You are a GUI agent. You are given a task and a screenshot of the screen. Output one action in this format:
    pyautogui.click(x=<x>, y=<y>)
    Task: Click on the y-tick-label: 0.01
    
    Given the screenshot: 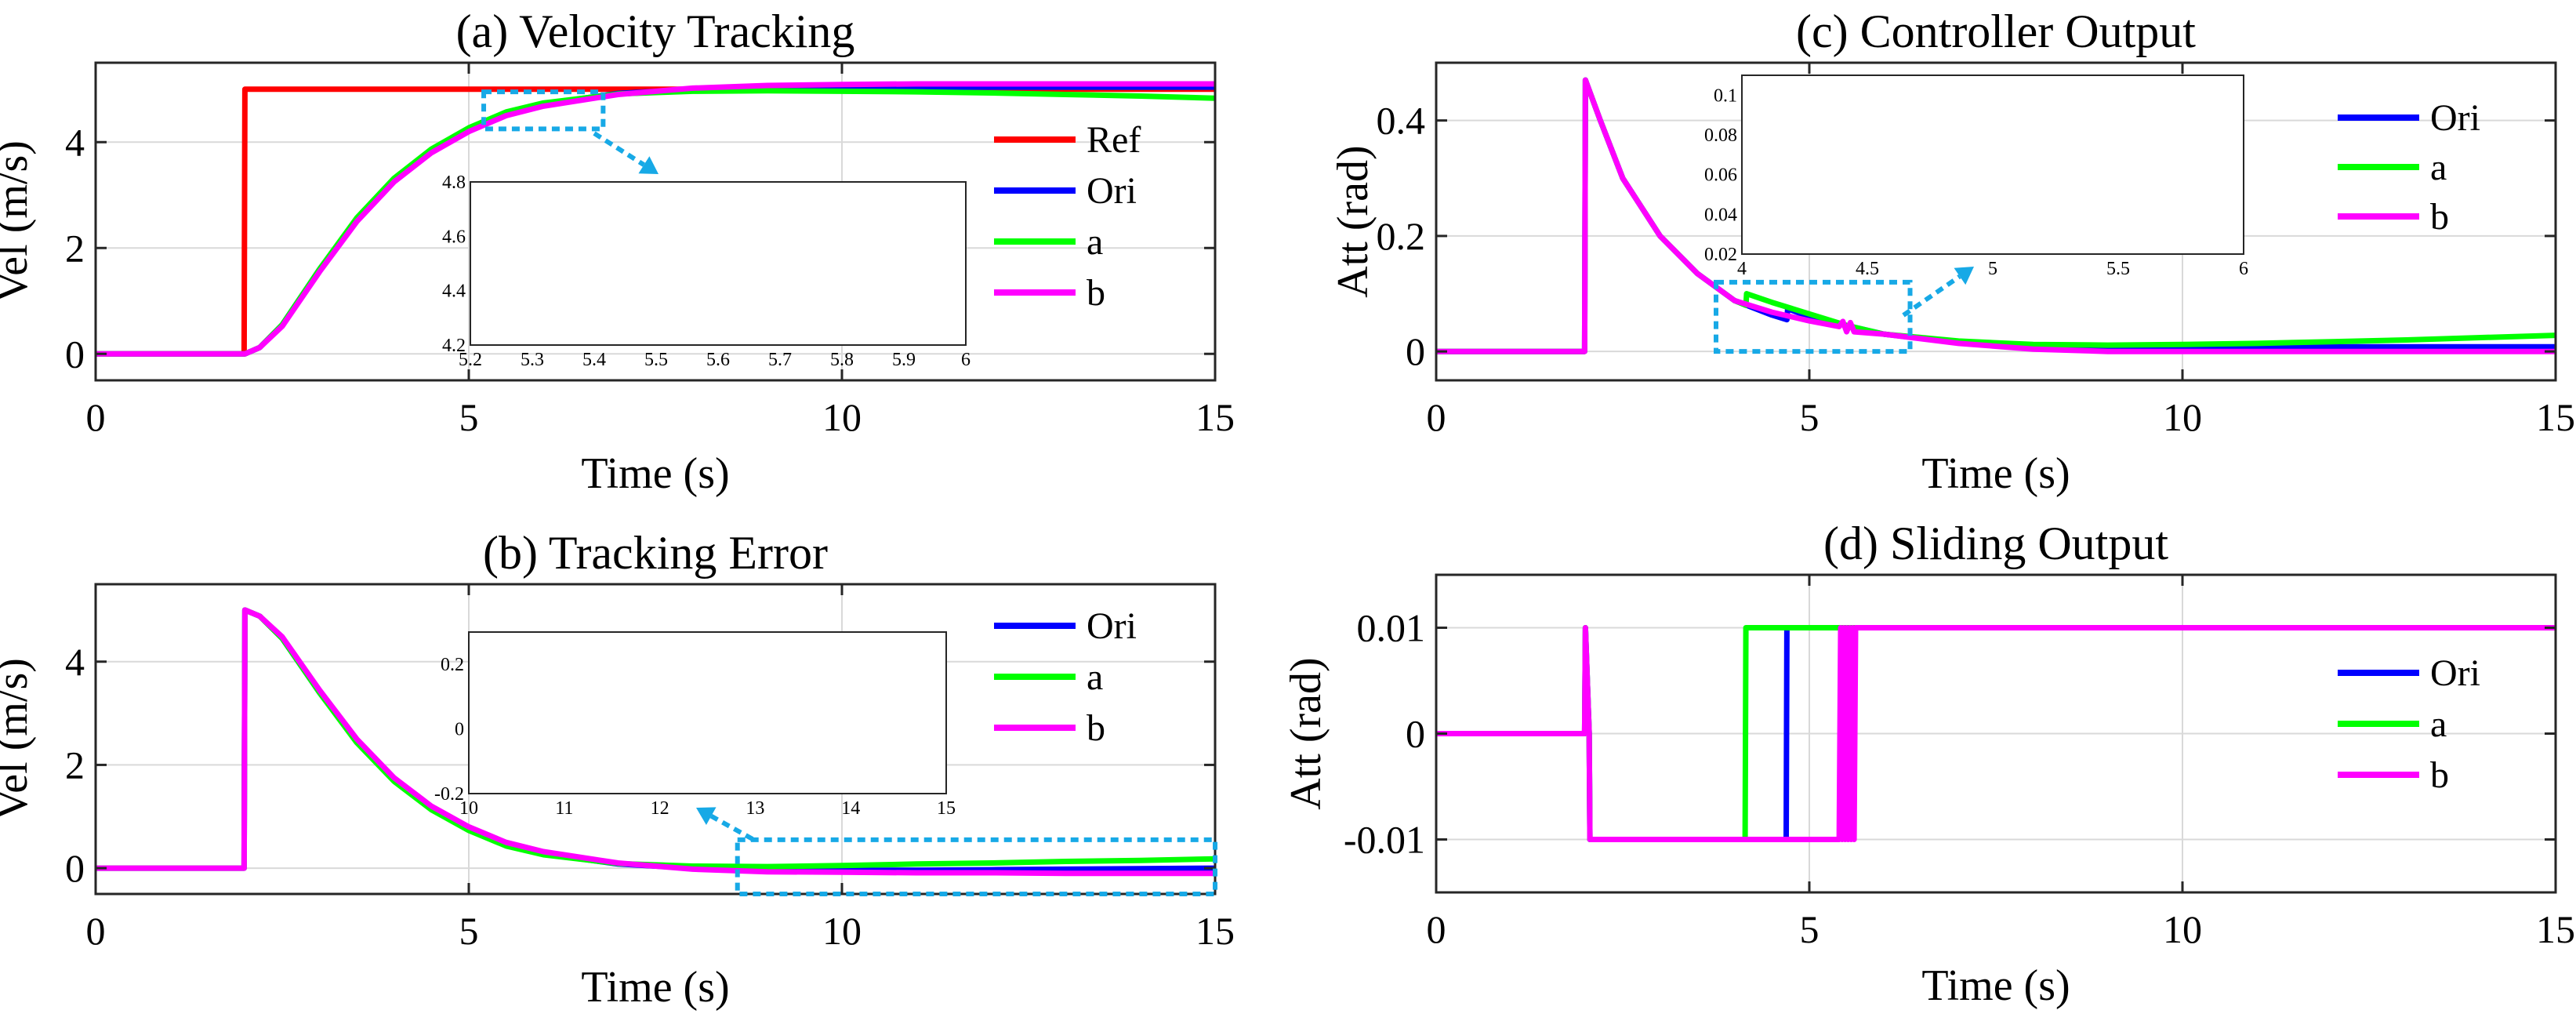 What is the action you would take?
    pyautogui.click(x=1392, y=628)
    